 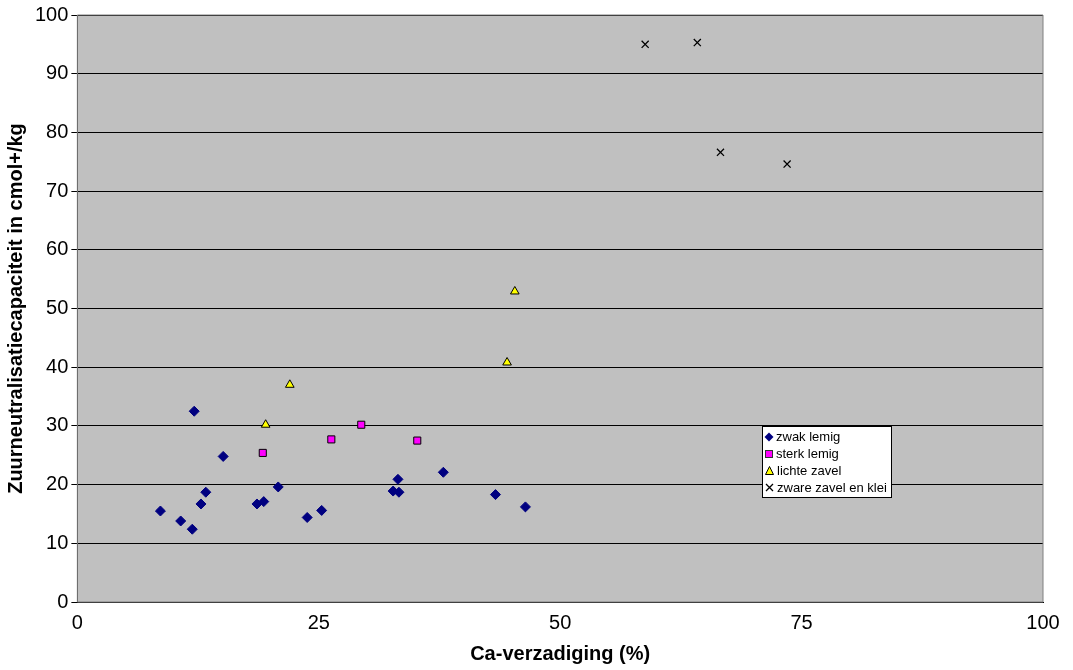 I want to click on legend-label: lichte zavel, so click(x=809, y=470).